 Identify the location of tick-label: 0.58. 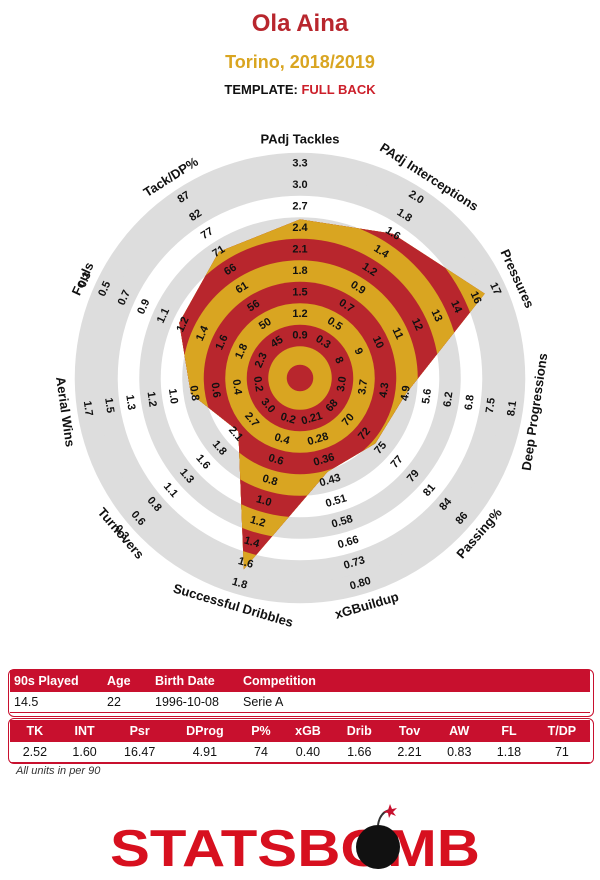
(342, 522).